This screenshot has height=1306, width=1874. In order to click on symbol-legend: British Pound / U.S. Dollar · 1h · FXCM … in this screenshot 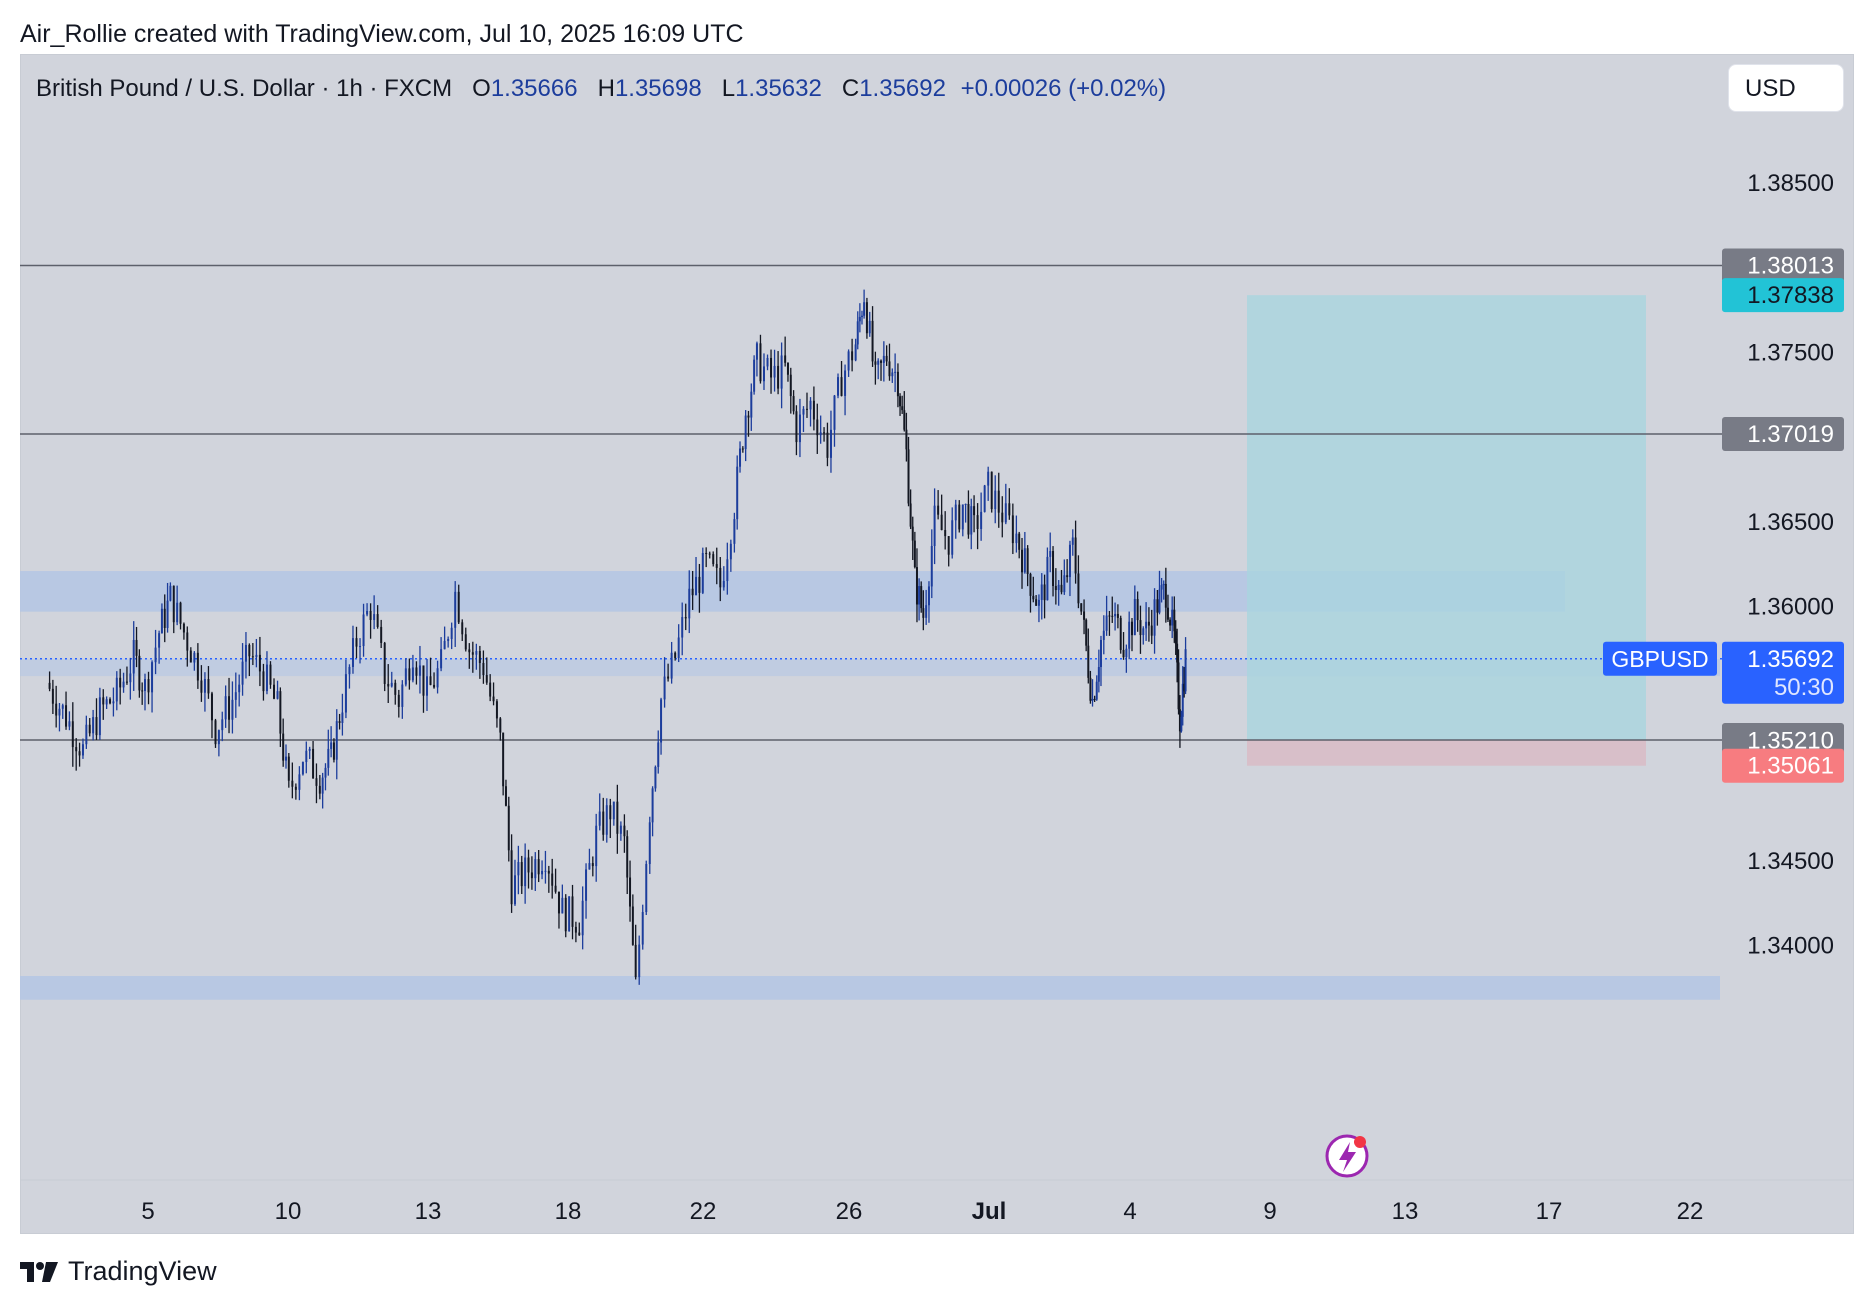, I will do `click(601, 89)`.